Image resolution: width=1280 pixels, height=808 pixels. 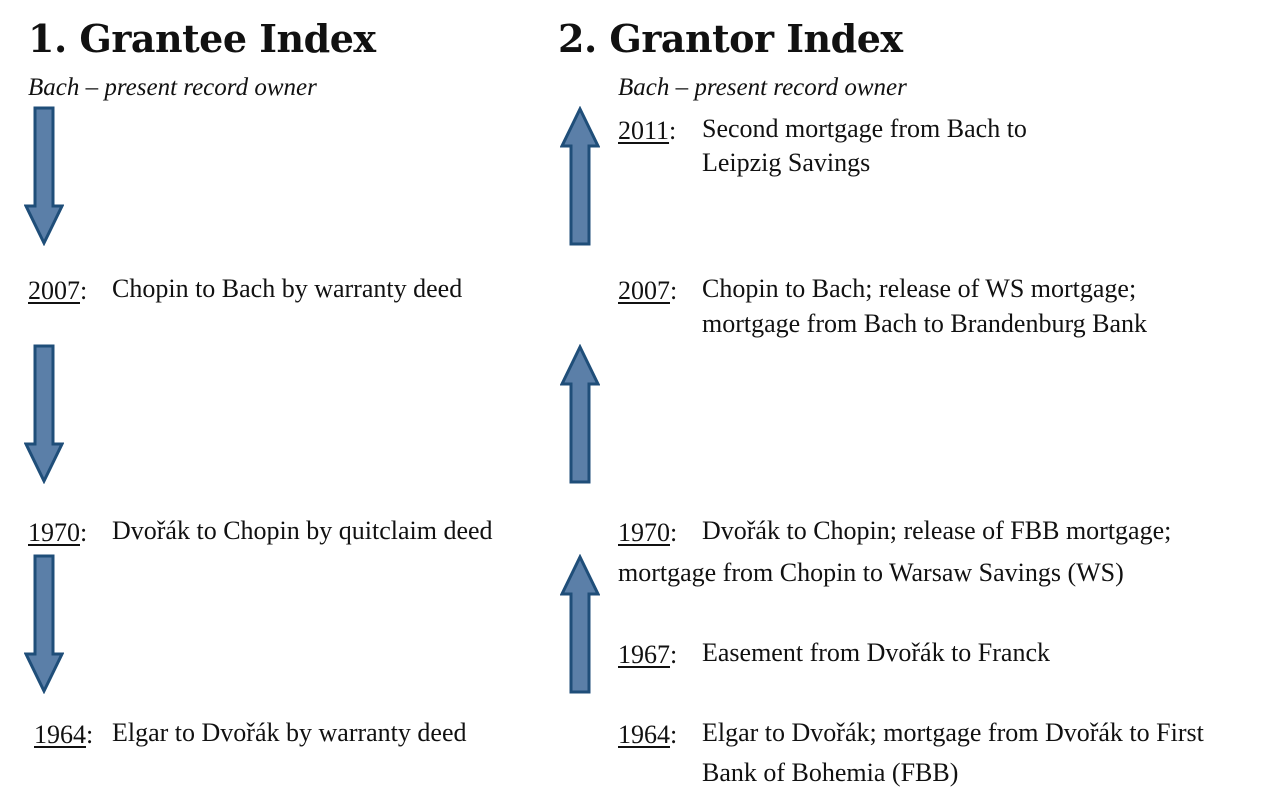 What do you see at coordinates (876, 652) in the screenshot?
I see `grantor-entry-1967: Easement from Dvořák to Franck` at bounding box center [876, 652].